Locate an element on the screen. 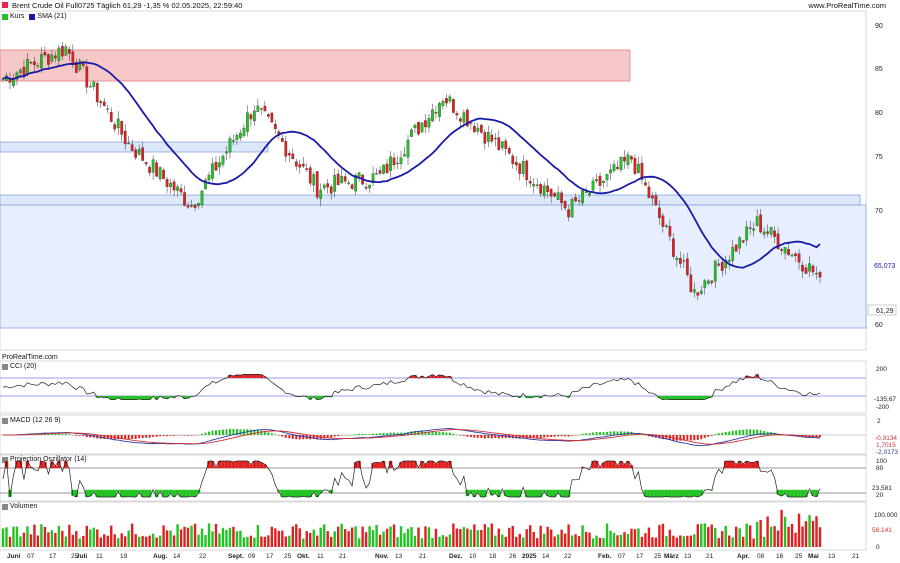  support-zone-upper is located at coordinates (134, 147).